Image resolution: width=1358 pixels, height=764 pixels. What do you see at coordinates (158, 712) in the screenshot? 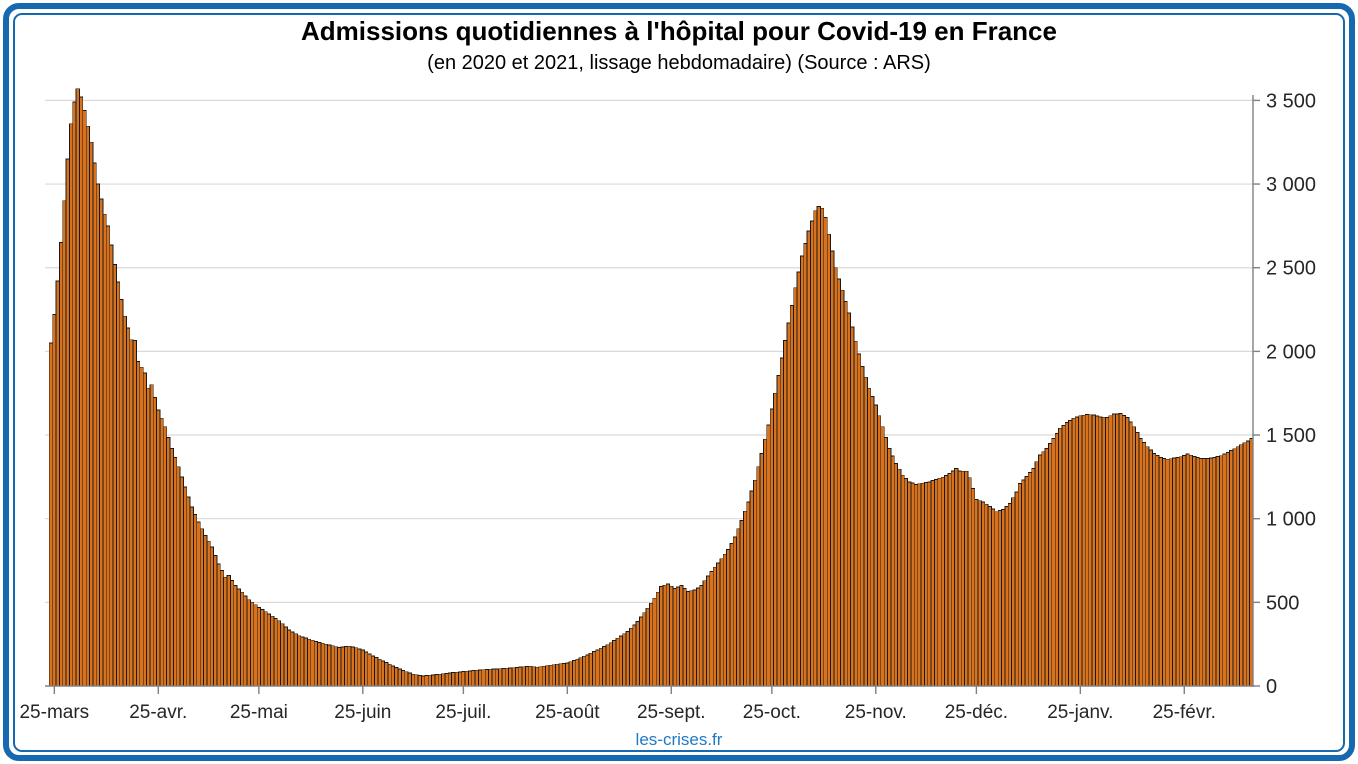
I see `x-tick-label: 25-avr.` at bounding box center [158, 712].